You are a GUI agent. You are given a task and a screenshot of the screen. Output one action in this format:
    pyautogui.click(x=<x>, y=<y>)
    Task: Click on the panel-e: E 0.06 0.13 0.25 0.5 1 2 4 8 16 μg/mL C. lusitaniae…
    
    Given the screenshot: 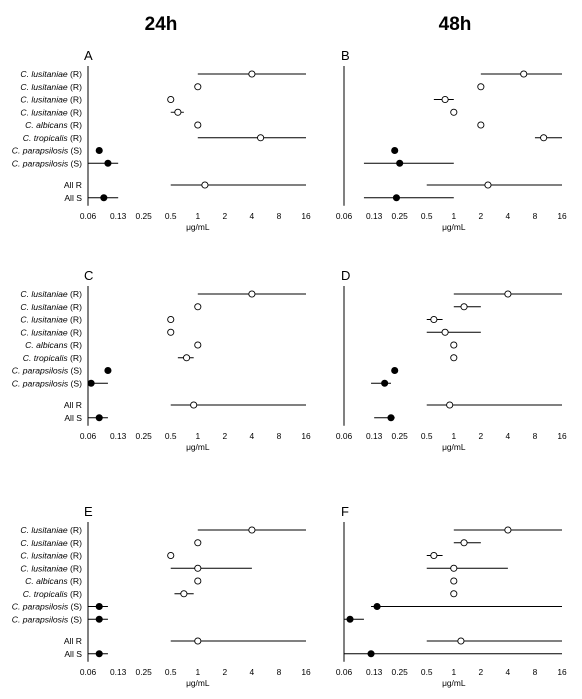 What is the action you would take?
    pyautogui.click(x=161, y=596)
    